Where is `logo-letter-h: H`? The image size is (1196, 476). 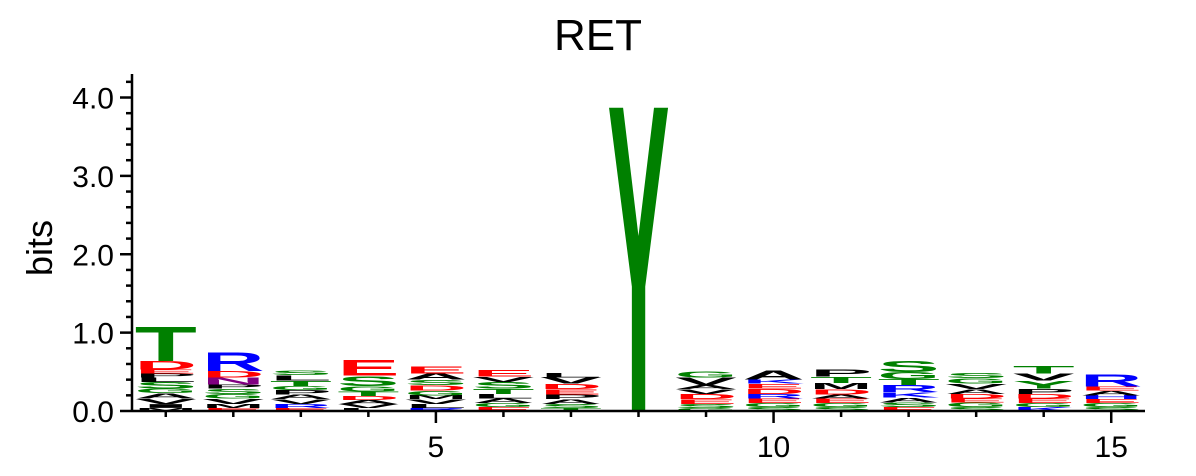
logo-letter-h: H is located at coordinates (1111, 397).